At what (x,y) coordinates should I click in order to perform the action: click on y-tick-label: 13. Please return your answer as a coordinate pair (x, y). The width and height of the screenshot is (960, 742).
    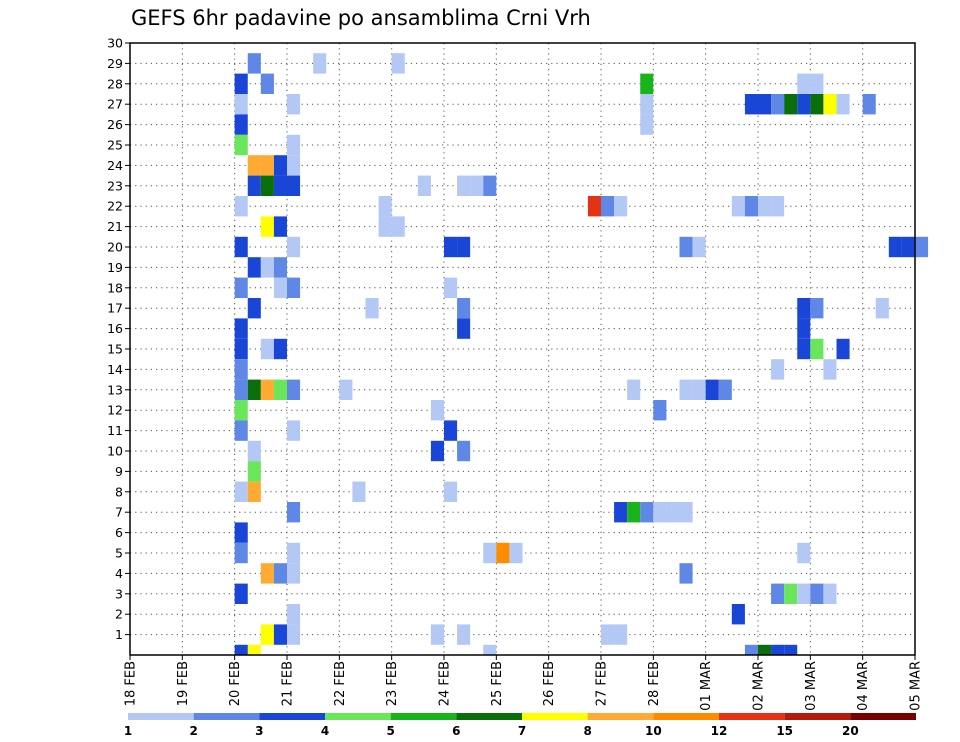
    Looking at the image, I should click on (115, 389).